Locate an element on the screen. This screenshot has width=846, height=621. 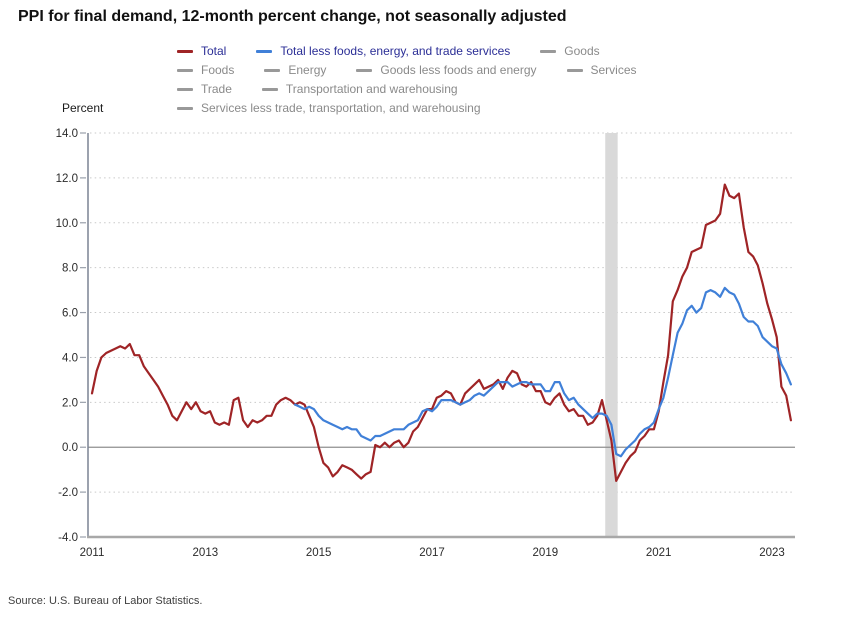
legend-item-energy: Energy is located at coordinates (295, 70).